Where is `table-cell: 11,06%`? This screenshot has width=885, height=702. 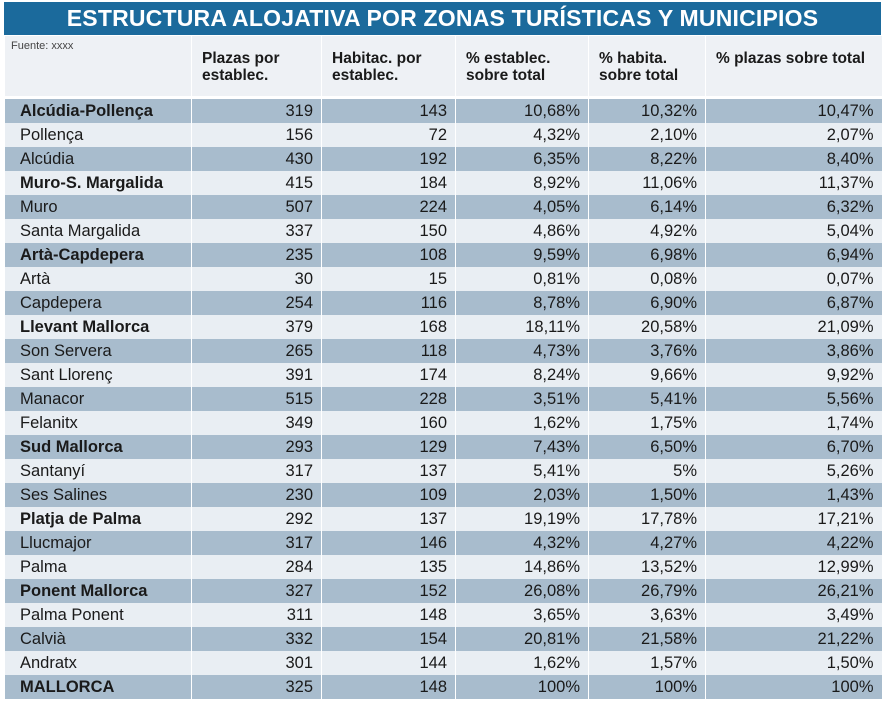 table-cell: 11,06% is located at coordinates (647, 183).